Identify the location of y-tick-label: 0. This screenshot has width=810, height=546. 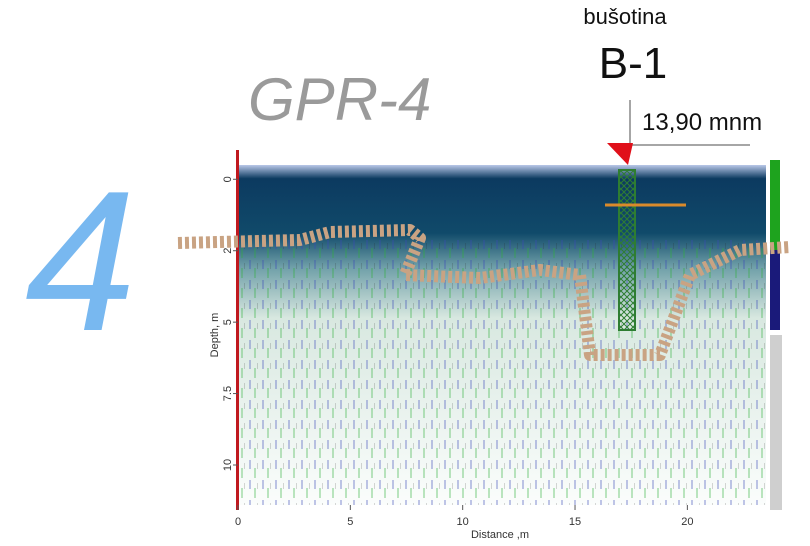
(228, 179).